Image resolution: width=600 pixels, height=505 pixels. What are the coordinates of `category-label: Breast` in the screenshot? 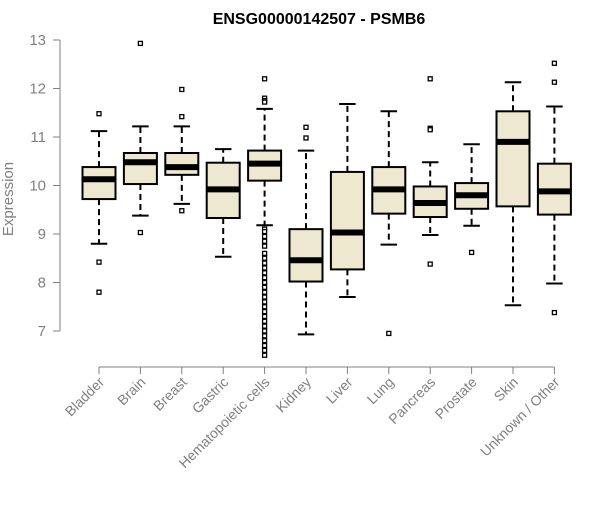 It's located at (170, 394).